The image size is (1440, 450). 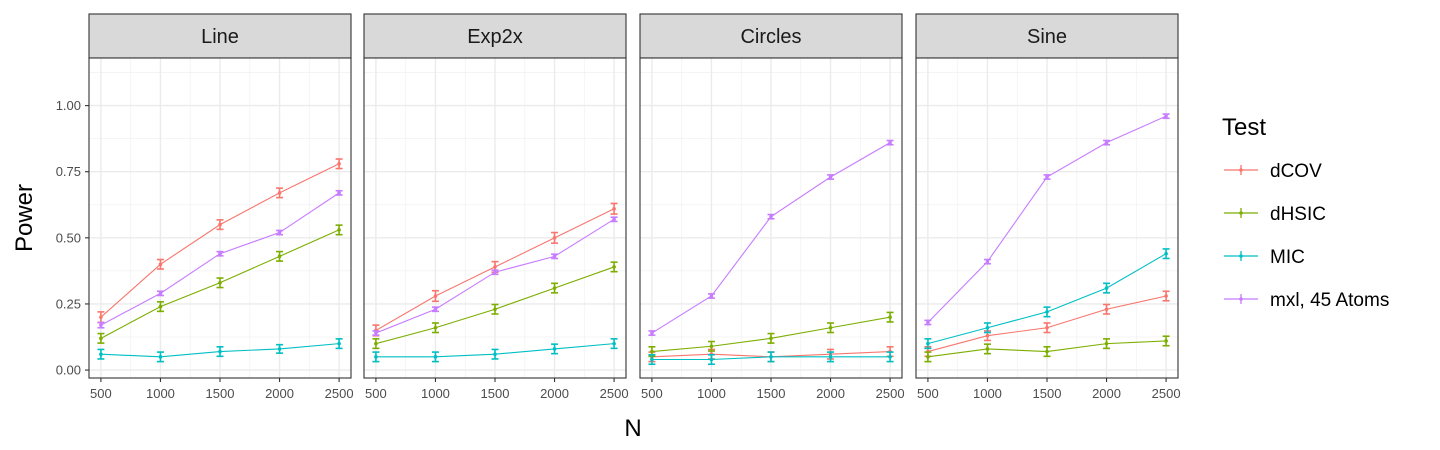 What do you see at coordinates (24, 218) in the screenshot?
I see `y-axis-title: Power` at bounding box center [24, 218].